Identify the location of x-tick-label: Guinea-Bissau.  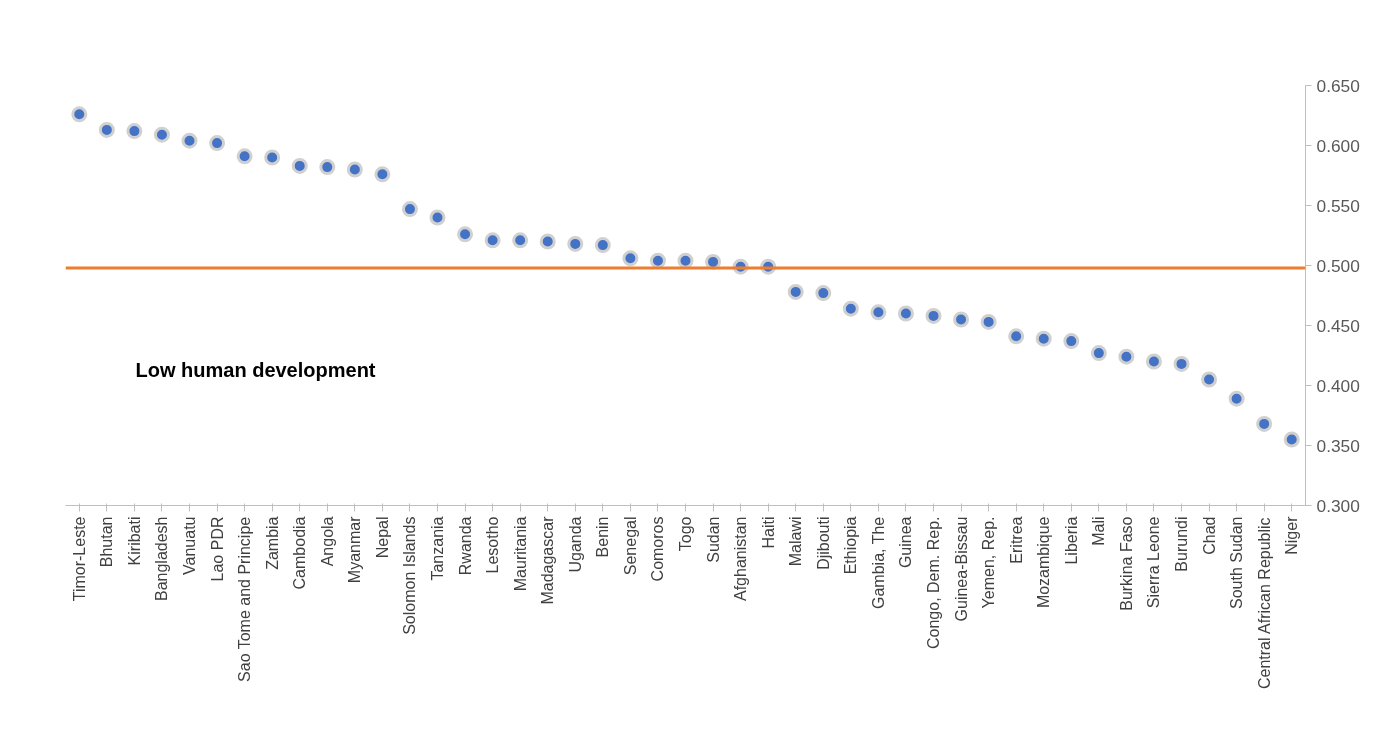
(961, 569).